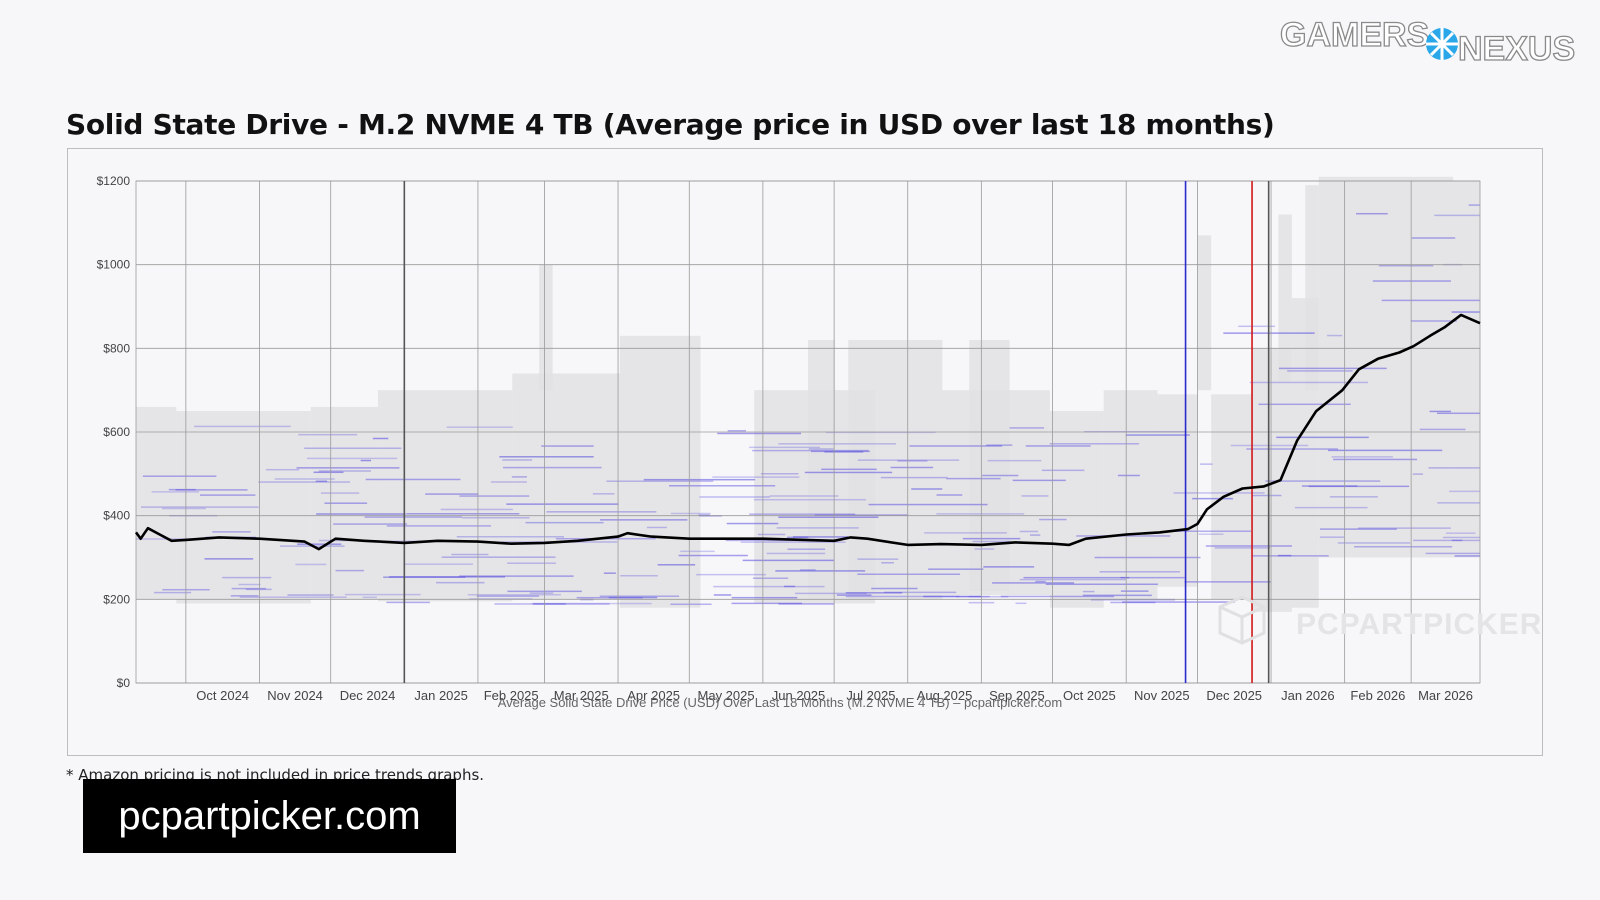 The width and height of the screenshot is (1600, 900). Describe the element at coordinates (222, 695) in the screenshot. I see `x-tick-label: Oct 2024` at that location.